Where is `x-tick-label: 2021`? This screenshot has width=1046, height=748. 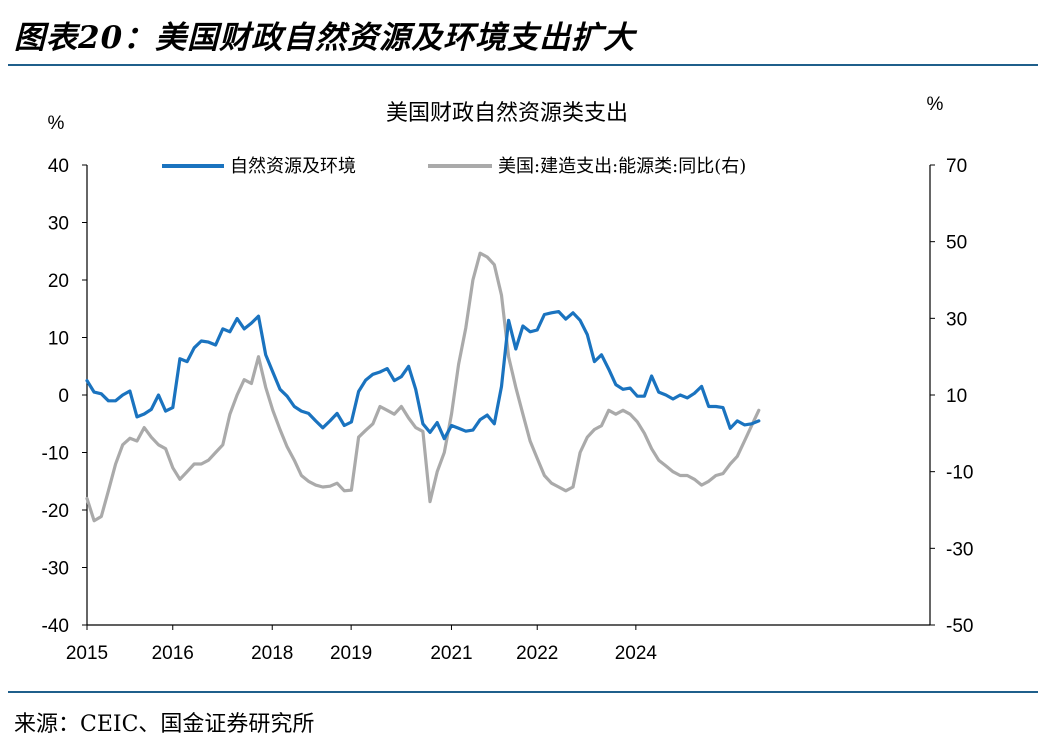
x-tick-label: 2021 is located at coordinates (451, 653).